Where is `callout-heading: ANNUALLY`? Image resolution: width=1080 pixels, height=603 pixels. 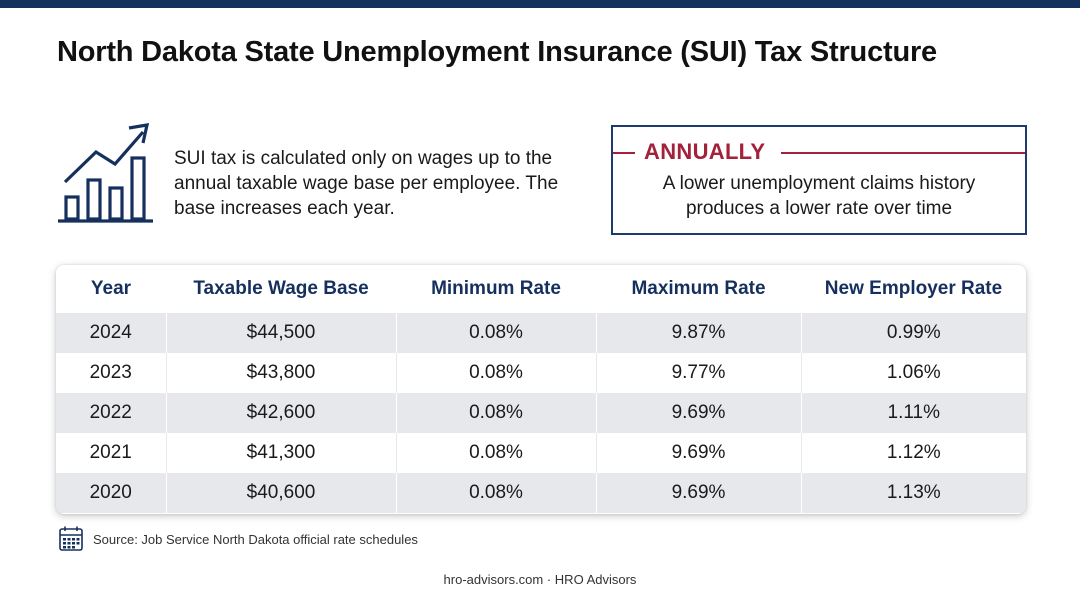 callout-heading: ANNUALLY is located at coordinates (705, 151).